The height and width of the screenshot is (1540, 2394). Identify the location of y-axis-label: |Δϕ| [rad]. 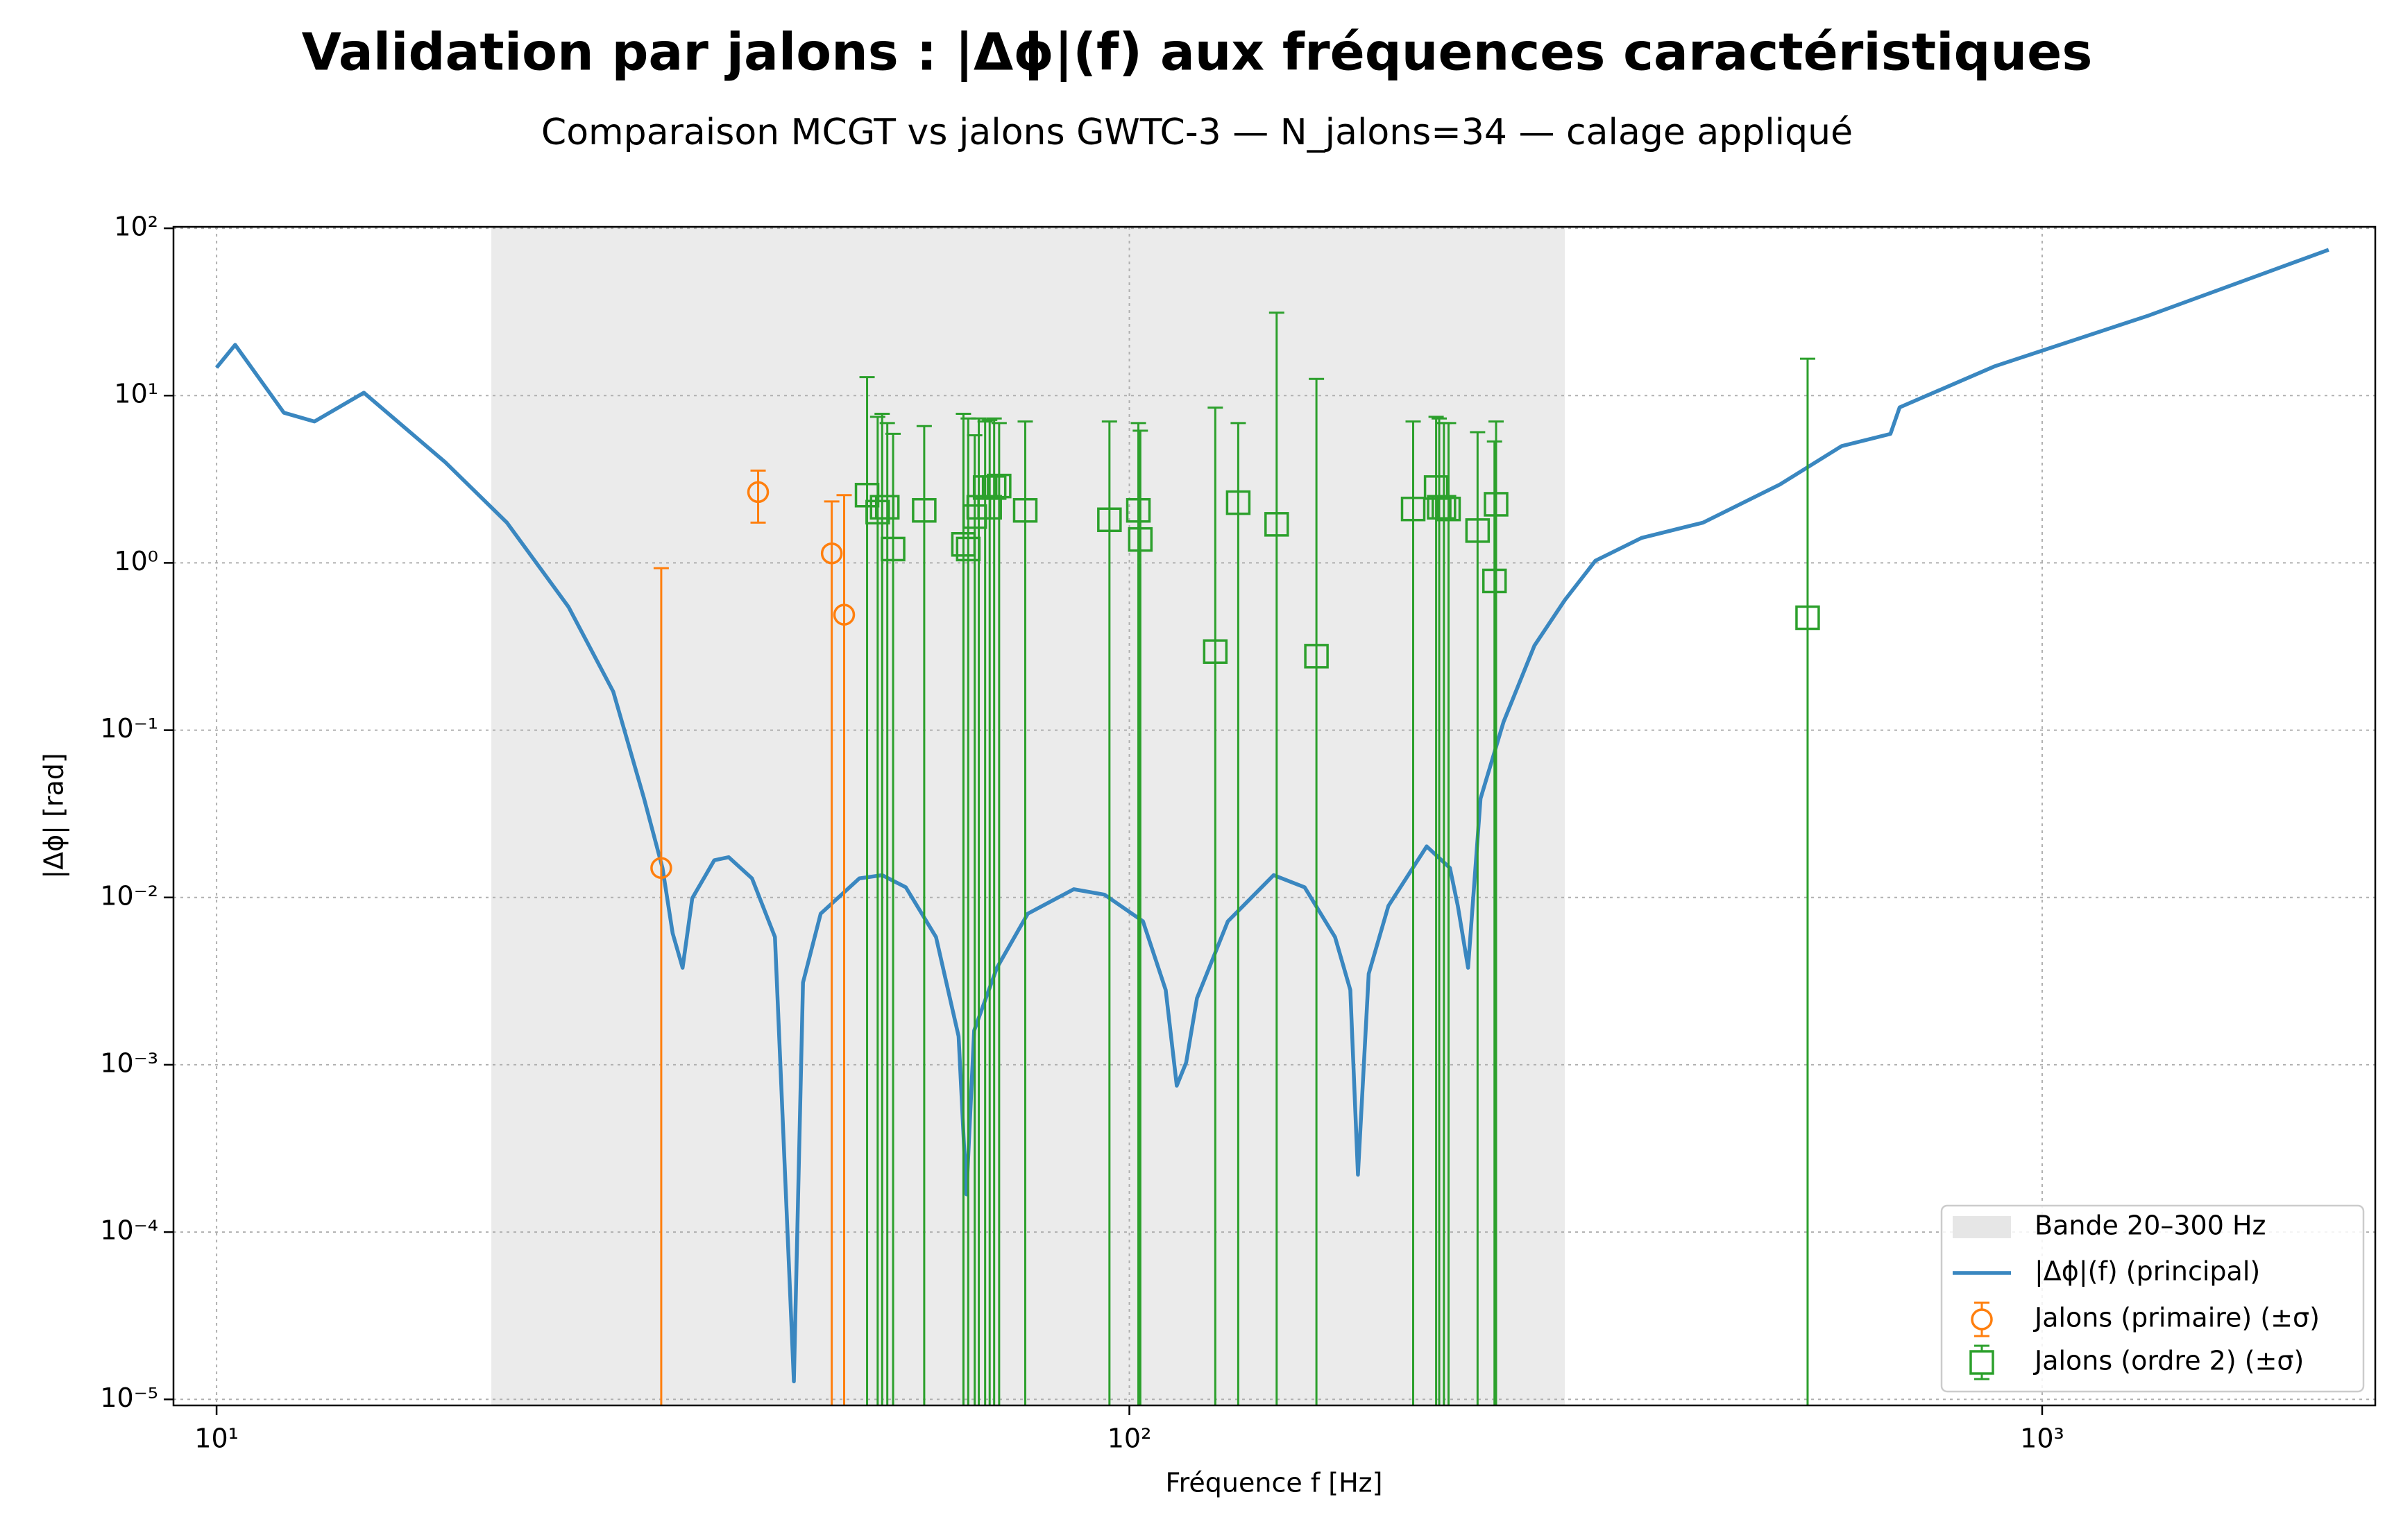
(54, 815).